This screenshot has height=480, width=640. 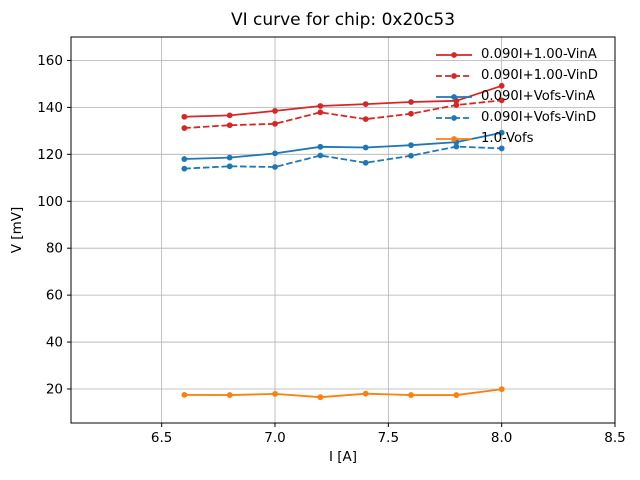 What do you see at coordinates (539, 117) in the screenshot?
I see `legend-label: 0.090I+Vofs-VinD` at bounding box center [539, 117].